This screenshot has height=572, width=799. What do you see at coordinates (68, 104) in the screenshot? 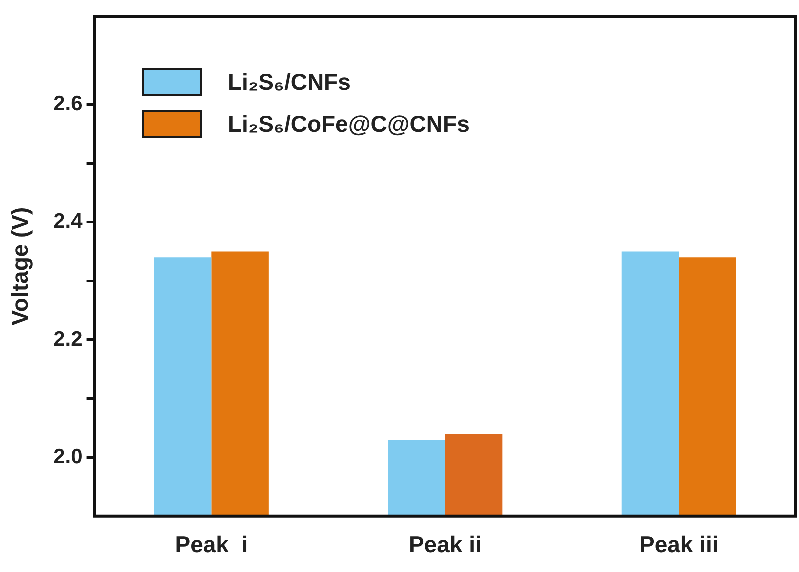
I see `y-tick-label: 2.6` at bounding box center [68, 104].